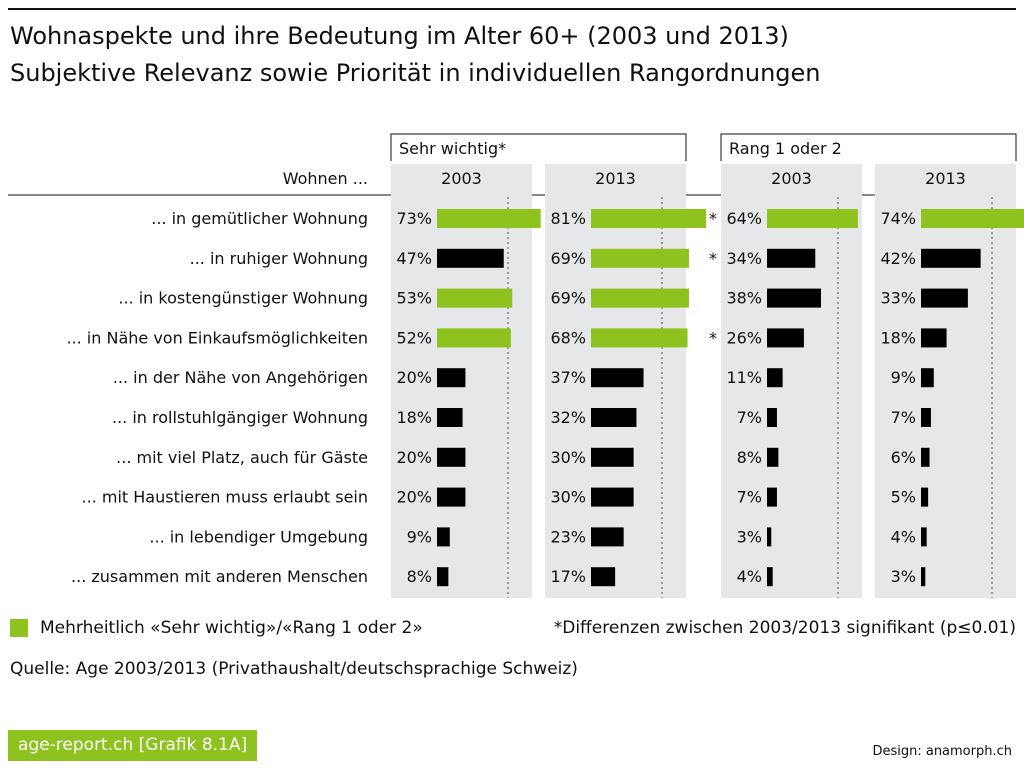 The height and width of the screenshot is (772, 1024). What do you see at coordinates (279, 258) in the screenshot?
I see `category-label: ... in ruhiger Wohnung` at bounding box center [279, 258].